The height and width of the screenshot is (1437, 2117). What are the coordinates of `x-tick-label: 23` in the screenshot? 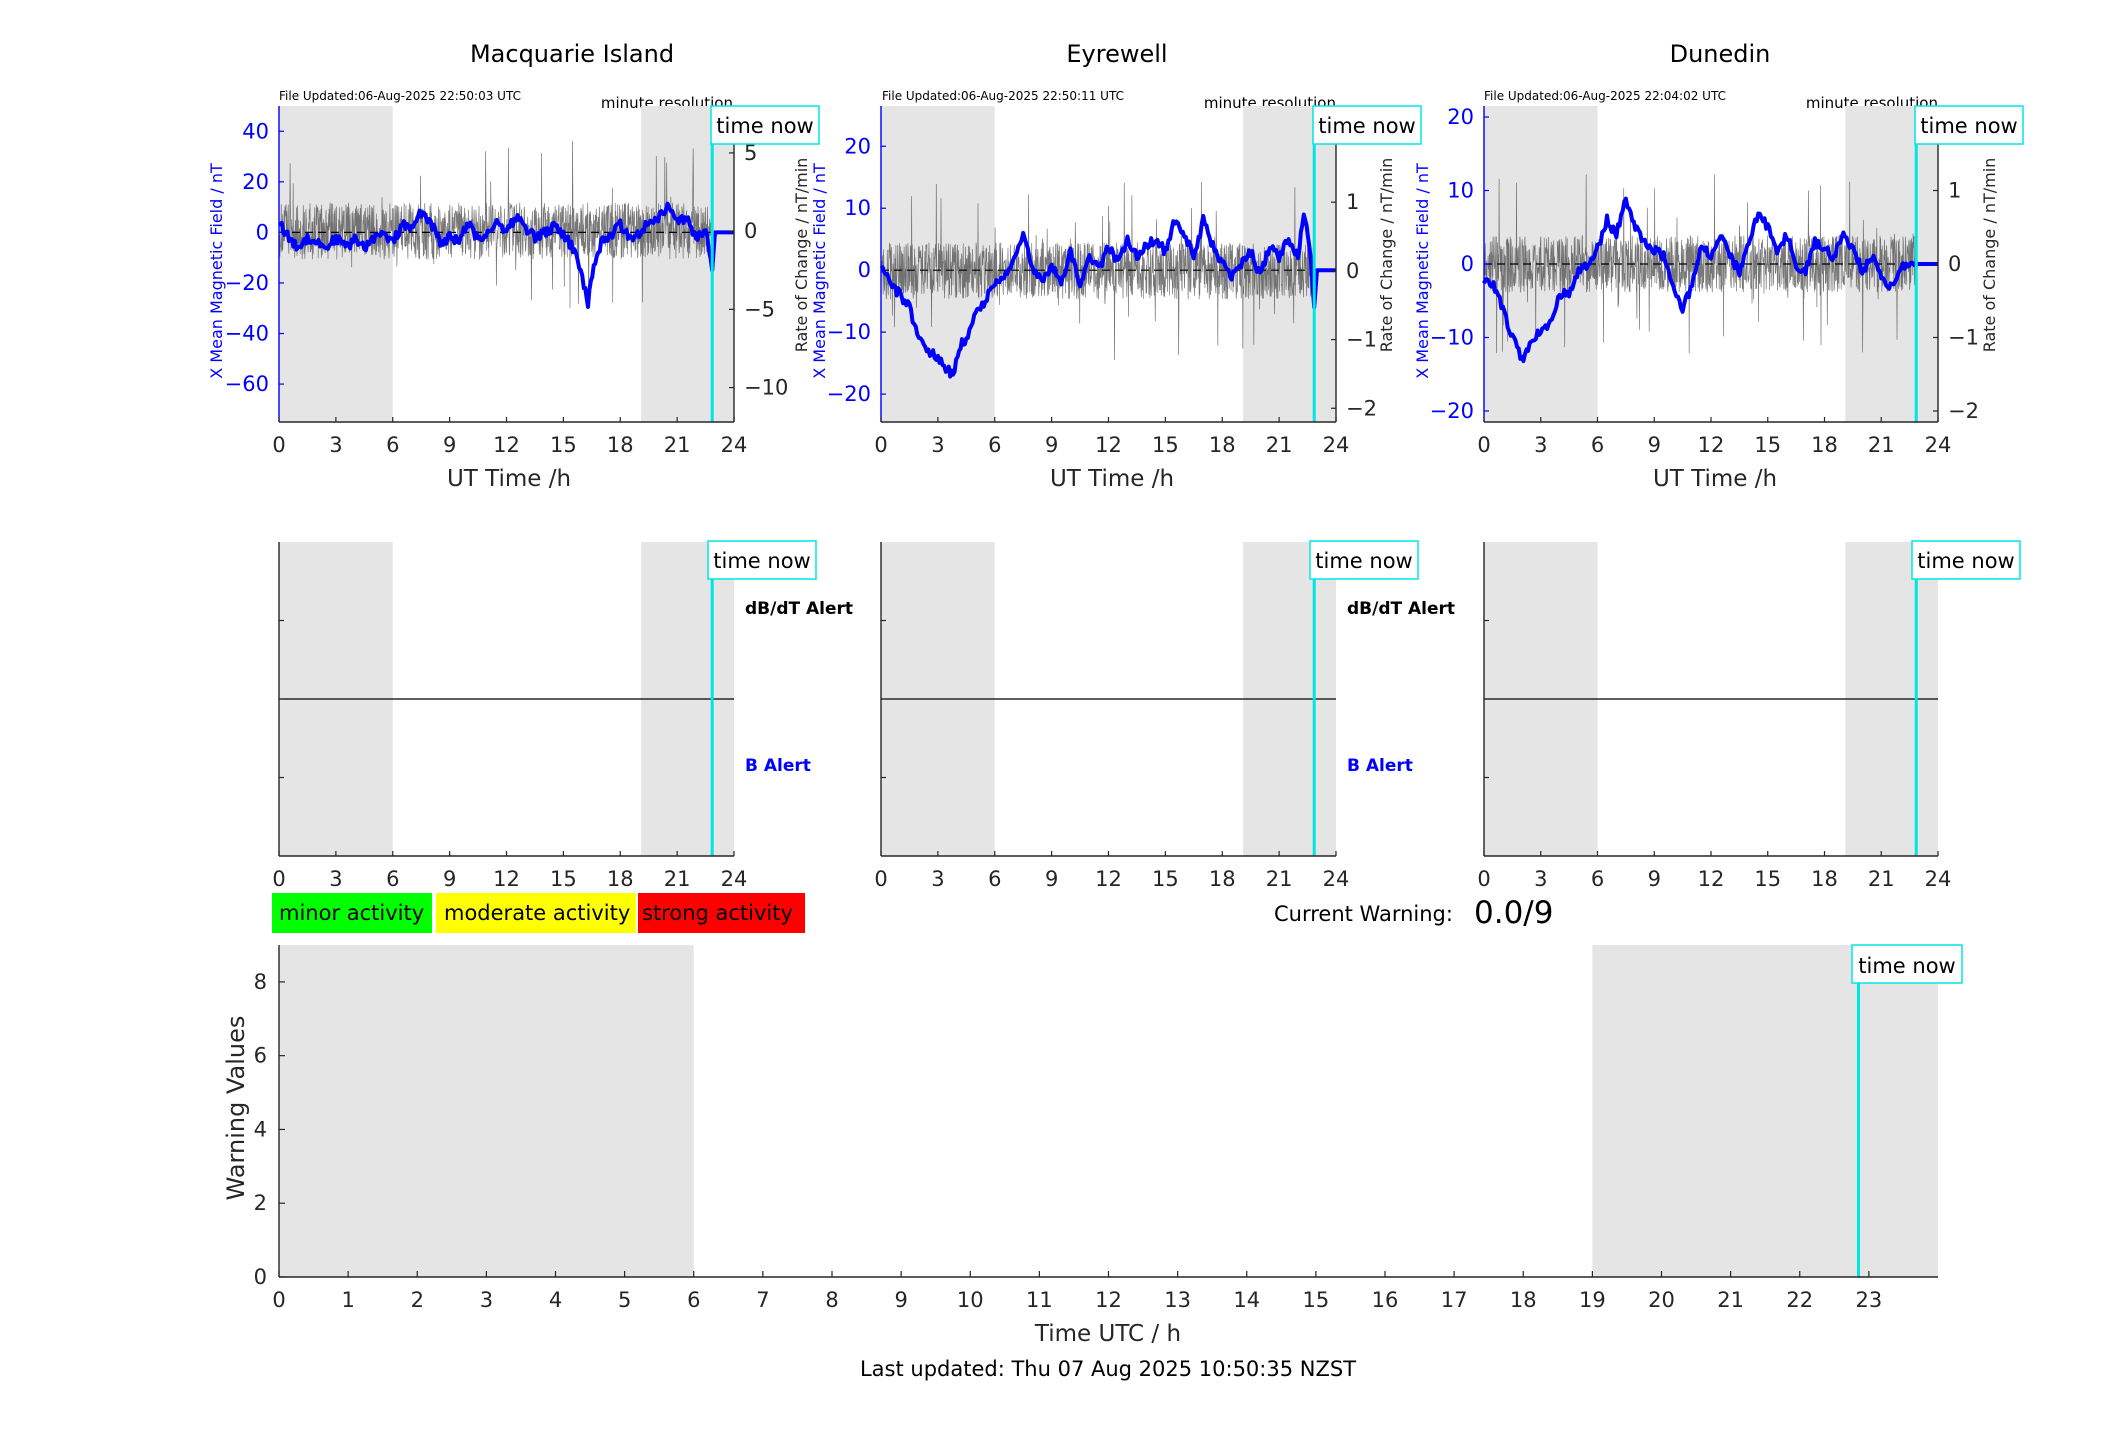 It's located at (1869, 1300).